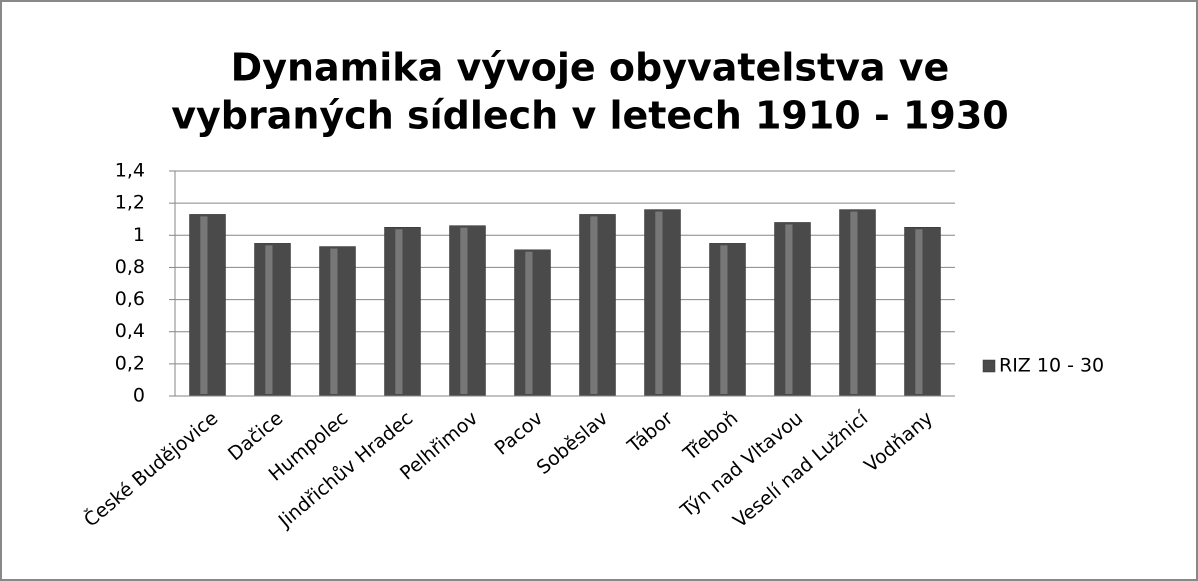 The width and height of the screenshot is (1198, 581). Describe the element at coordinates (590, 68) in the screenshot. I see `chart-title: Dynamika vývoje obyvatelstva ve` at that location.